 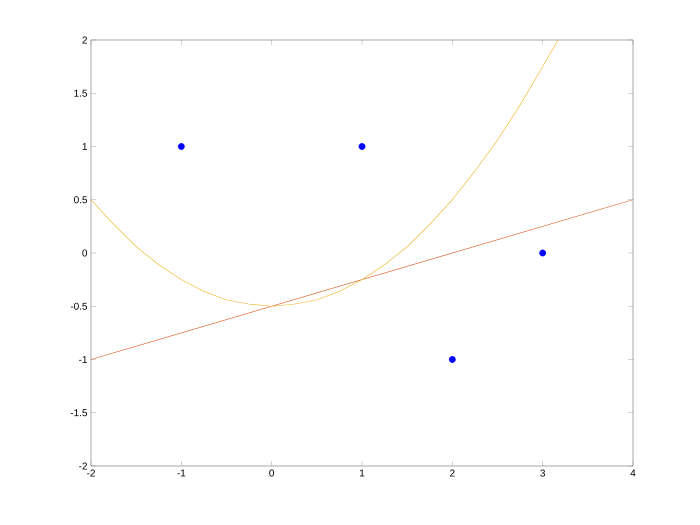 What do you see at coordinates (83, 466) in the screenshot?
I see `y-tick-label: -2` at bounding box center [83, 466].